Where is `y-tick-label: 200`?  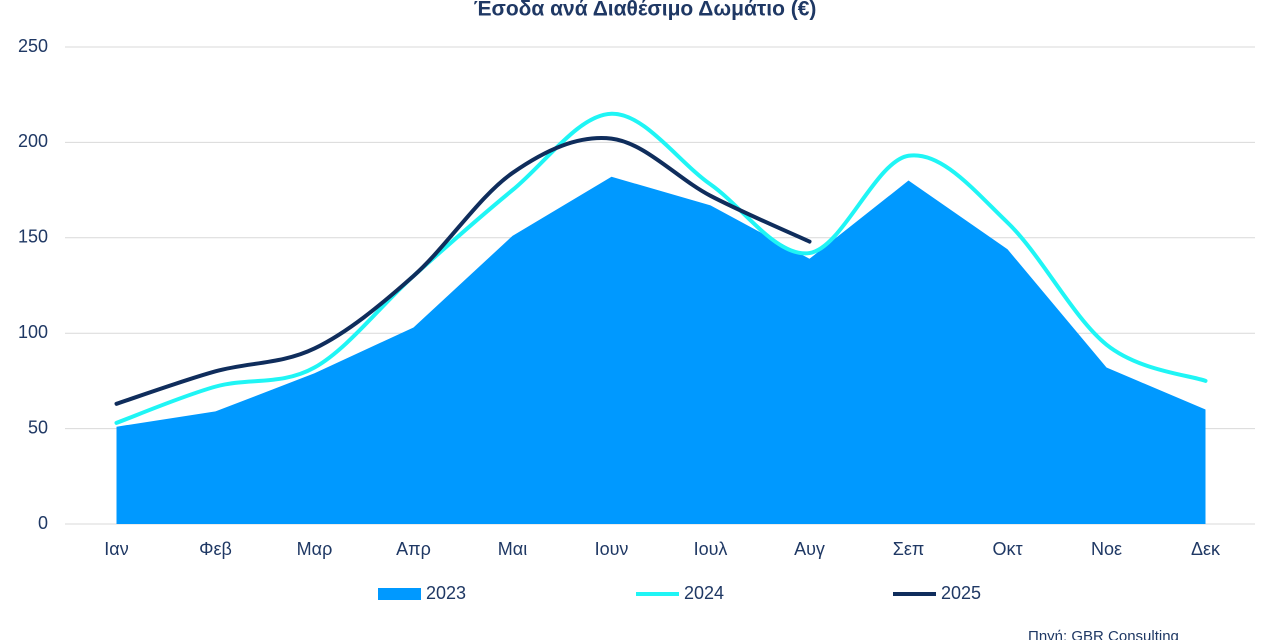
y-tick-label: 200 is located at coordinates (33, 141).